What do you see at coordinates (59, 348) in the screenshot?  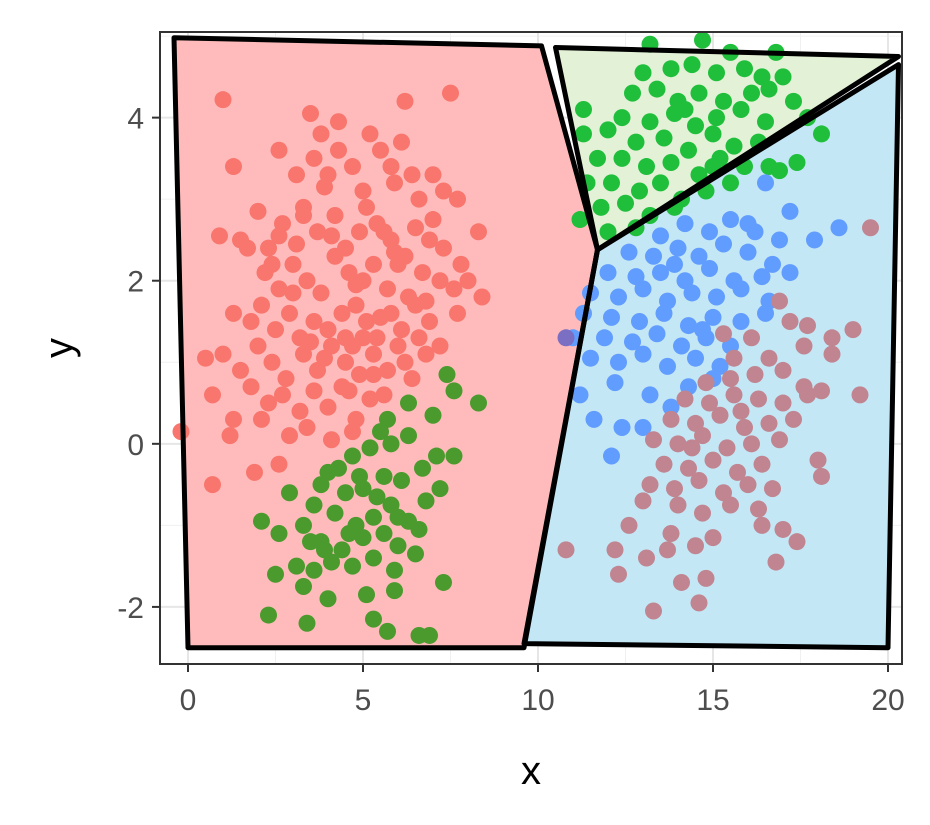 I see `y-axis-title: y` at bounding box center [59, 348].